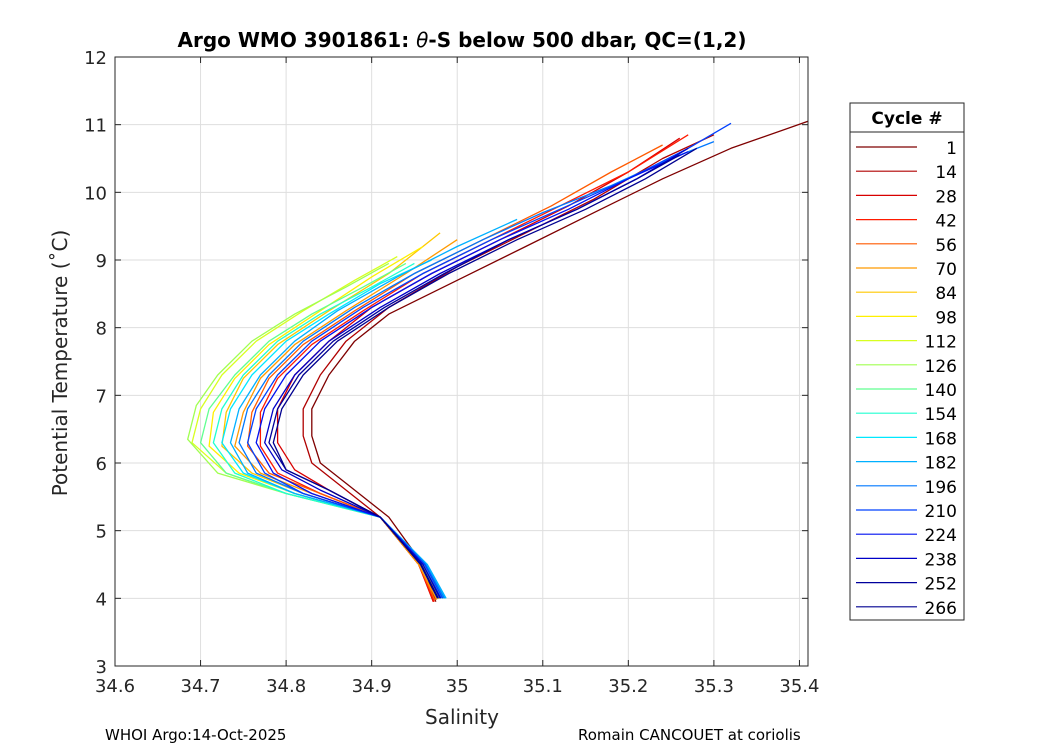 Image resolution: width=1050 pixels, height=750 pixels. What do you see at coordinates (101, 667) in the screenshot?
I see `y-tick-label: 3` at bounding box center [101, 667].